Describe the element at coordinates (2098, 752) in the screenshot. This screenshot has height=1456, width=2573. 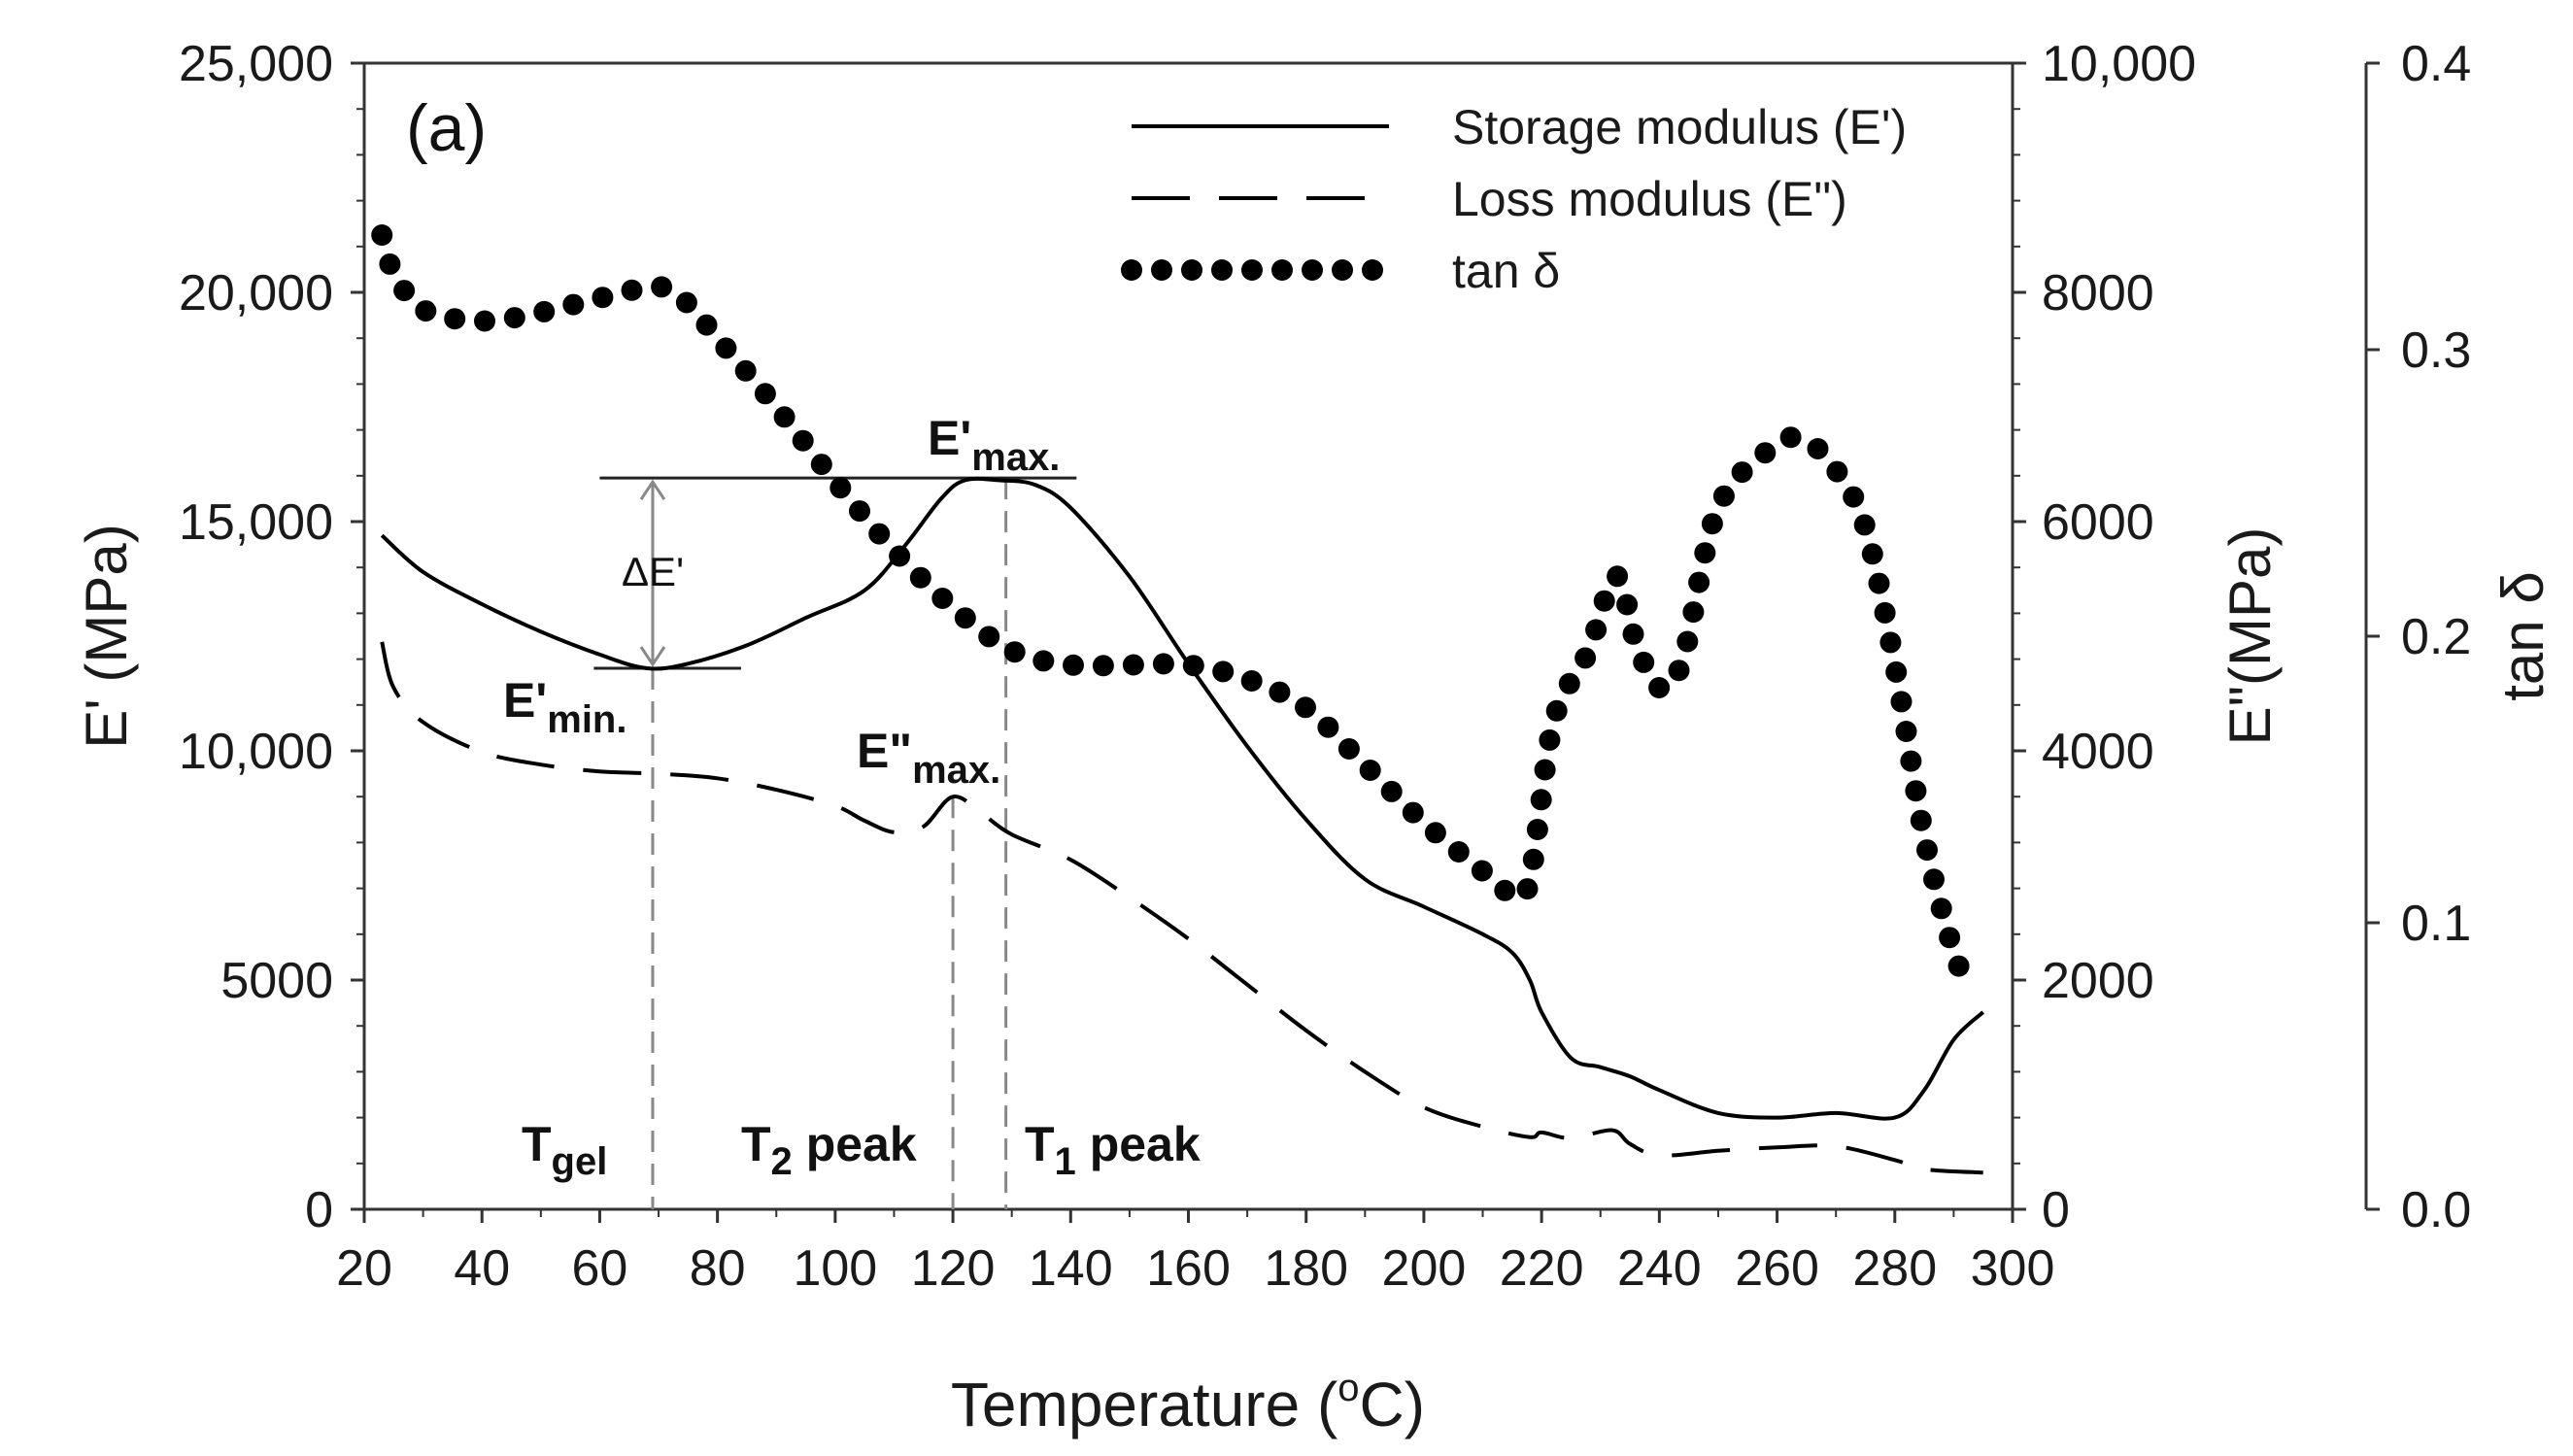
I see `right-y-tick-label: 4000` at that location.